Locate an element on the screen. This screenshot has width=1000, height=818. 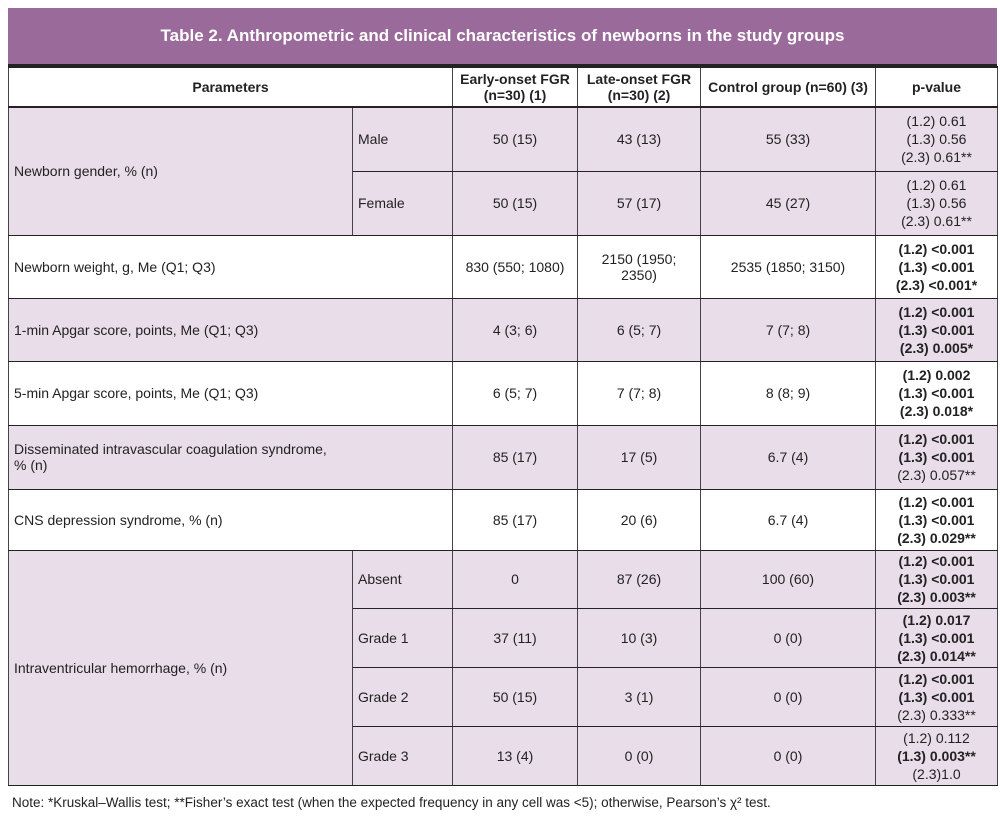
p-value-cell: (1.2) <0.001 (1.3) <0.001 (2.3) 0.003** is located at coordinates (936, 579).